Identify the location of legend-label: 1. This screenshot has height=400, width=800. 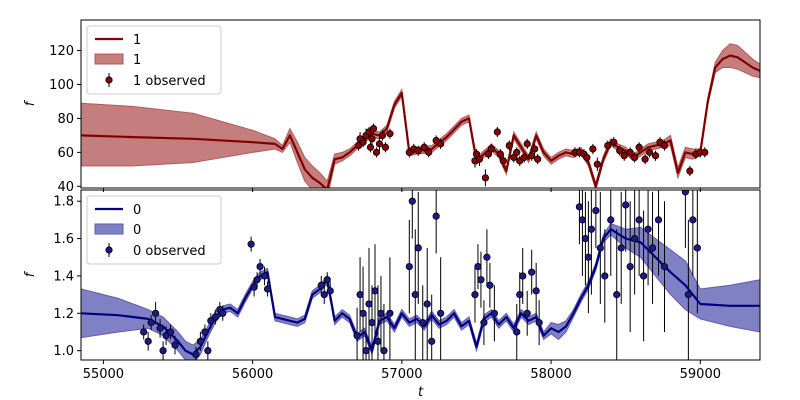
(137, 60).